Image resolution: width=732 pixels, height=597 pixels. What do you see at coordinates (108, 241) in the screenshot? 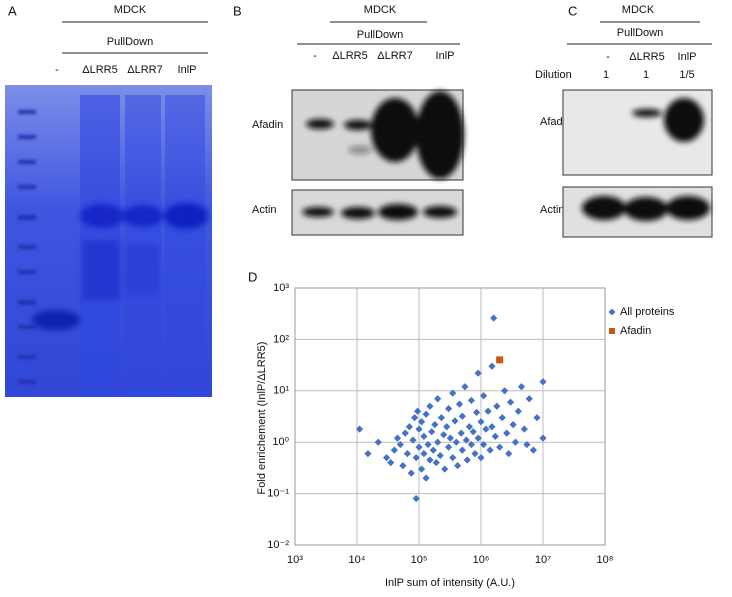
I see `gel-image` at bounding box center [108, 241].